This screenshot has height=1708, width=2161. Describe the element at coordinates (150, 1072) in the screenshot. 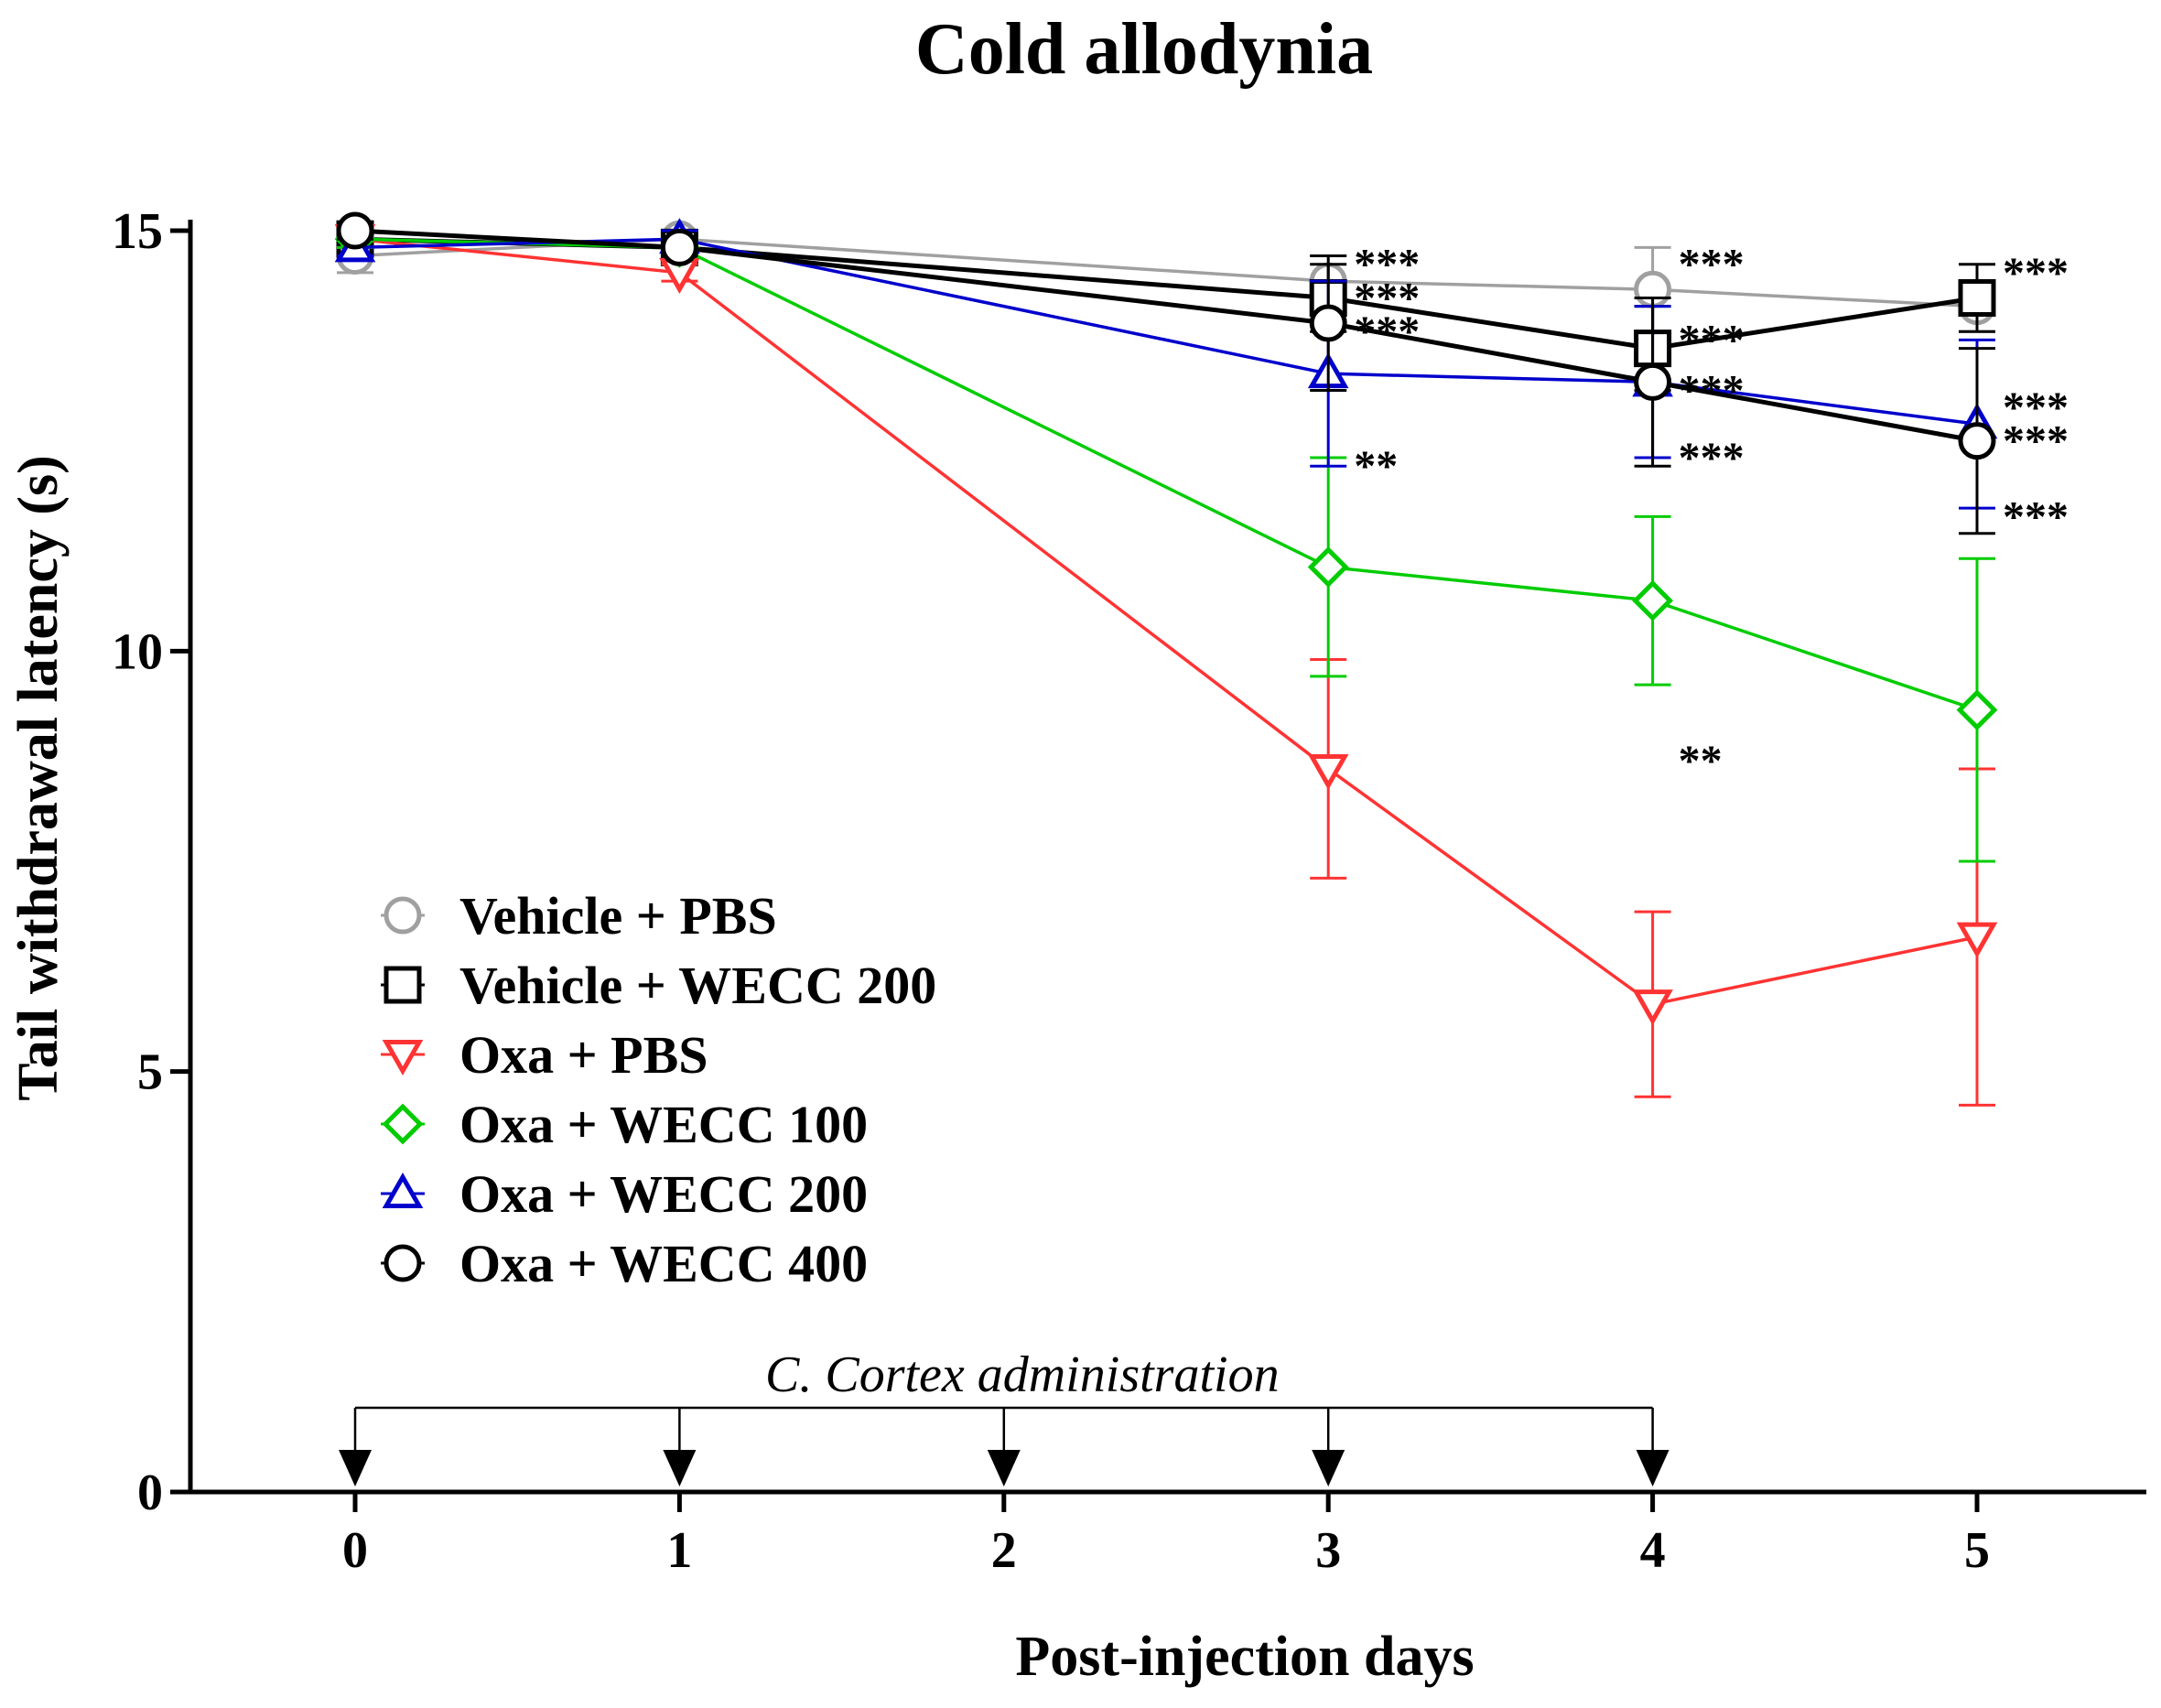

I see `y-tick-label: 5` at that location.